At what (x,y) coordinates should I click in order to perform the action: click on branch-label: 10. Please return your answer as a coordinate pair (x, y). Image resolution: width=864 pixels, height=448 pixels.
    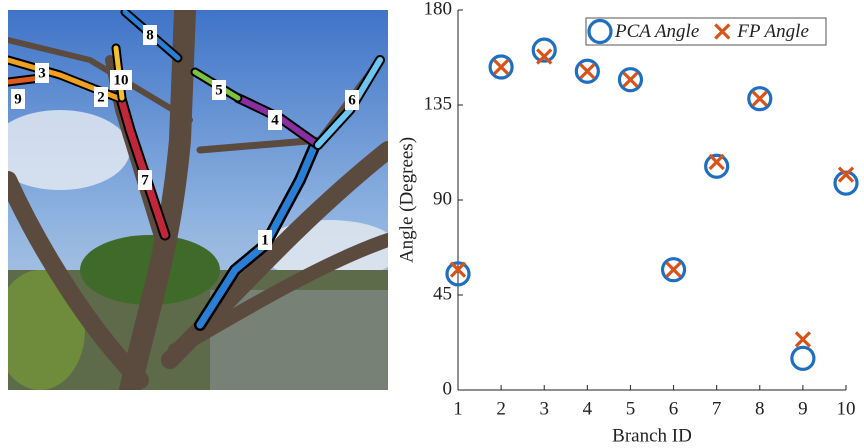
    Looking at the image, I should click on (121, 80).